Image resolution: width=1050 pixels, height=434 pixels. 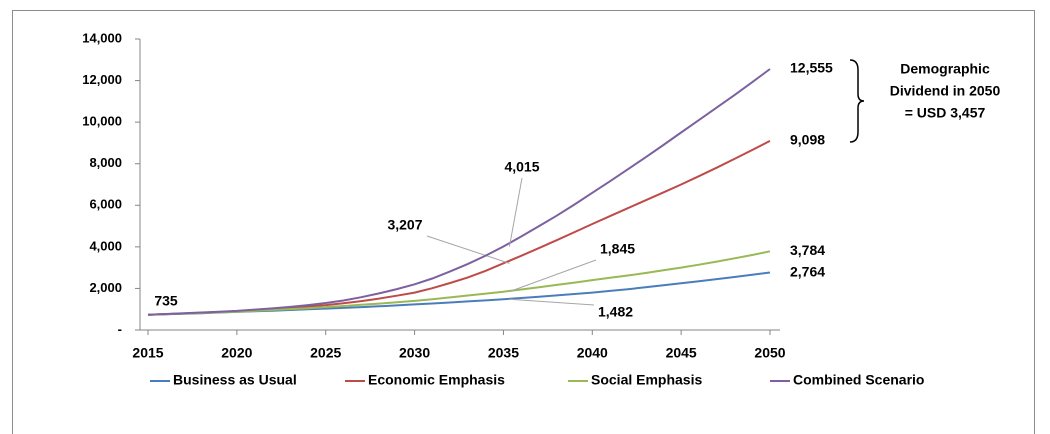 What do you see at coordinates (235, 380) in the screenshot?
I see `legend-label: Business as Usual` at bounding box center [235, 380].